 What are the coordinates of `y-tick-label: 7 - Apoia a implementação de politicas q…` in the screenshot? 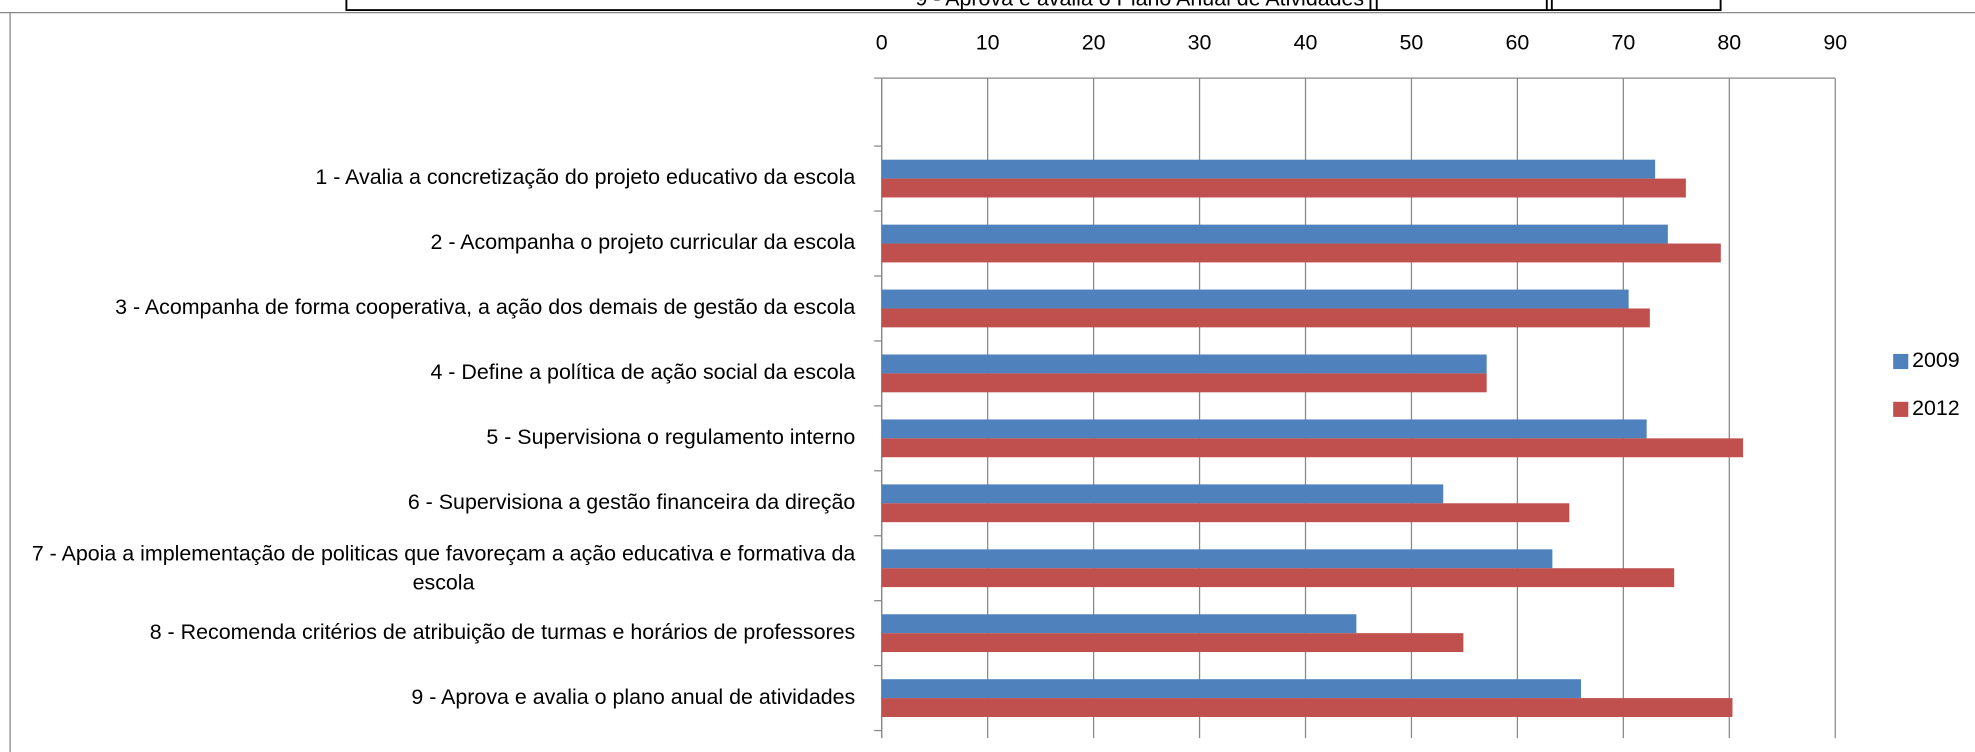 It's located at (444, 567).